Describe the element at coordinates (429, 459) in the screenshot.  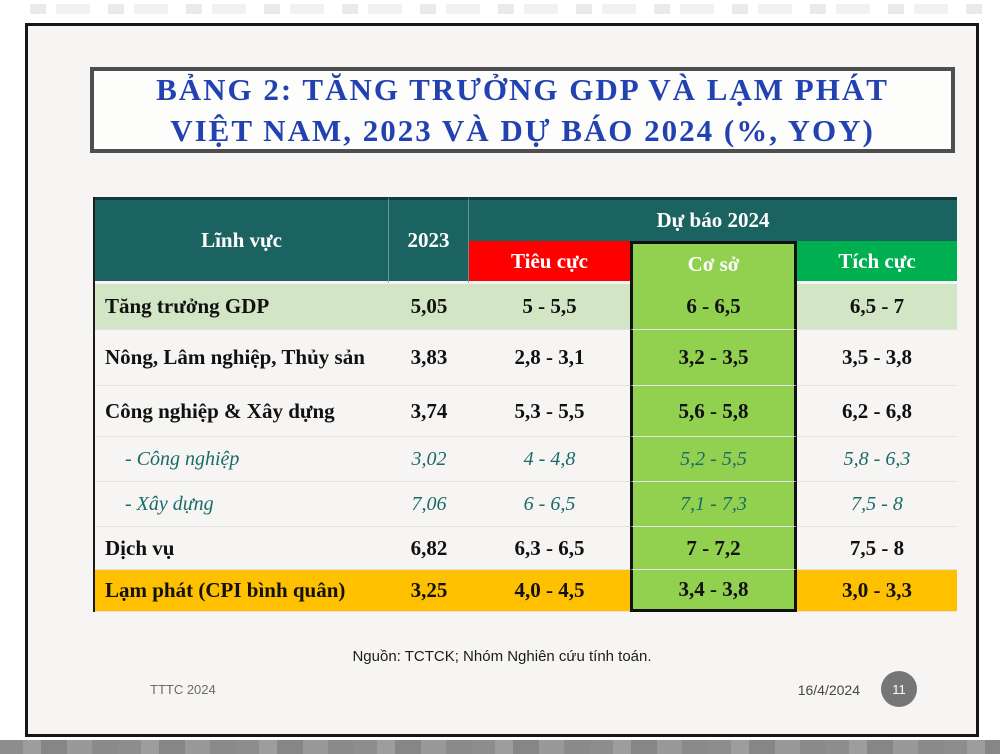
I see `cell-2023: 3,02` at that location.